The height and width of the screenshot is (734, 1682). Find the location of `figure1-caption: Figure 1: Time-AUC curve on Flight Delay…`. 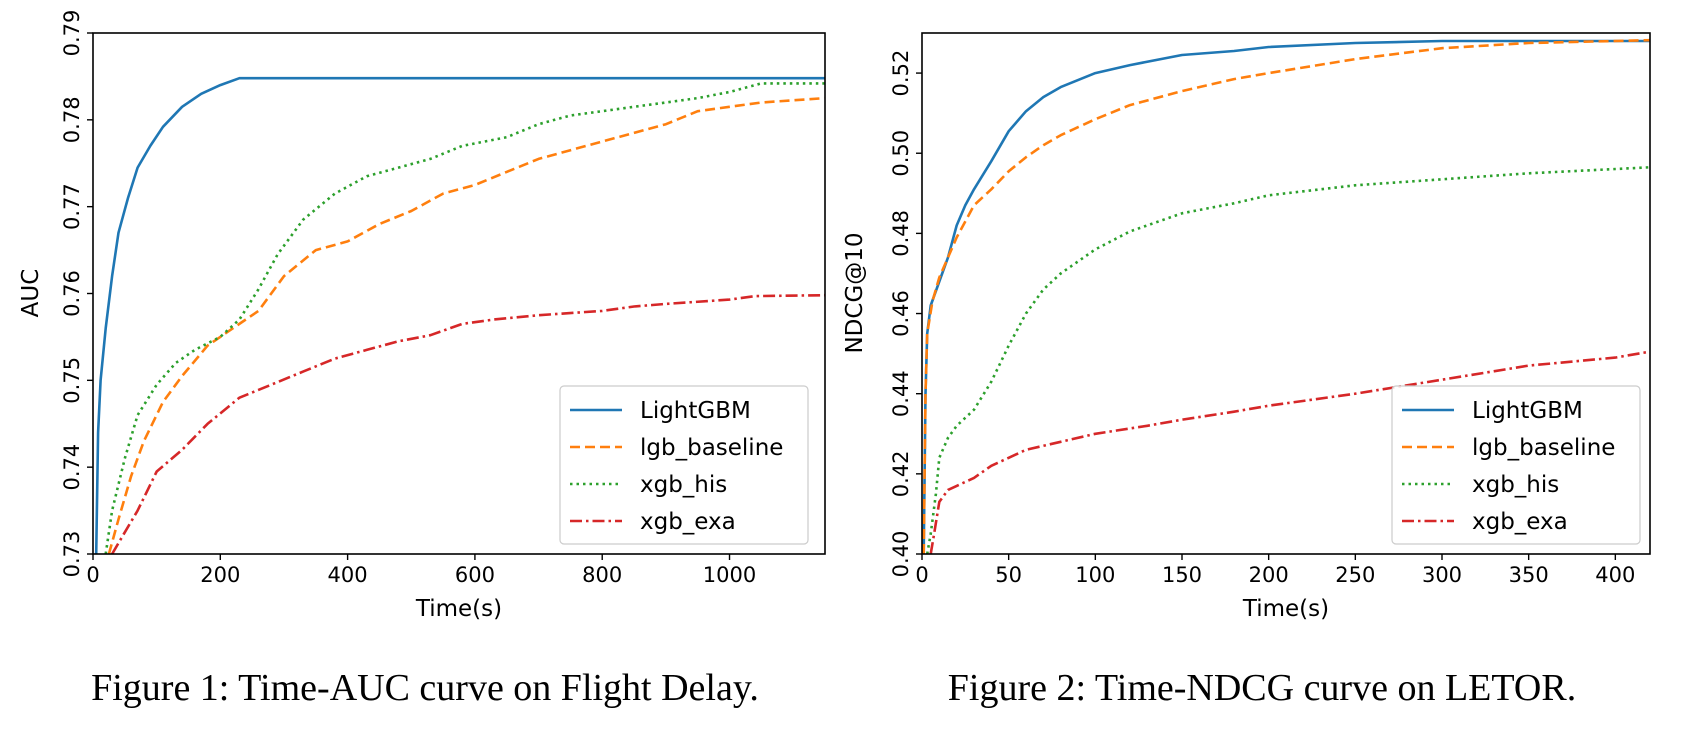

figure1-caption: Figure 1: Time-AUC curve on Flight Delay… is located at coordinates (425, 688).